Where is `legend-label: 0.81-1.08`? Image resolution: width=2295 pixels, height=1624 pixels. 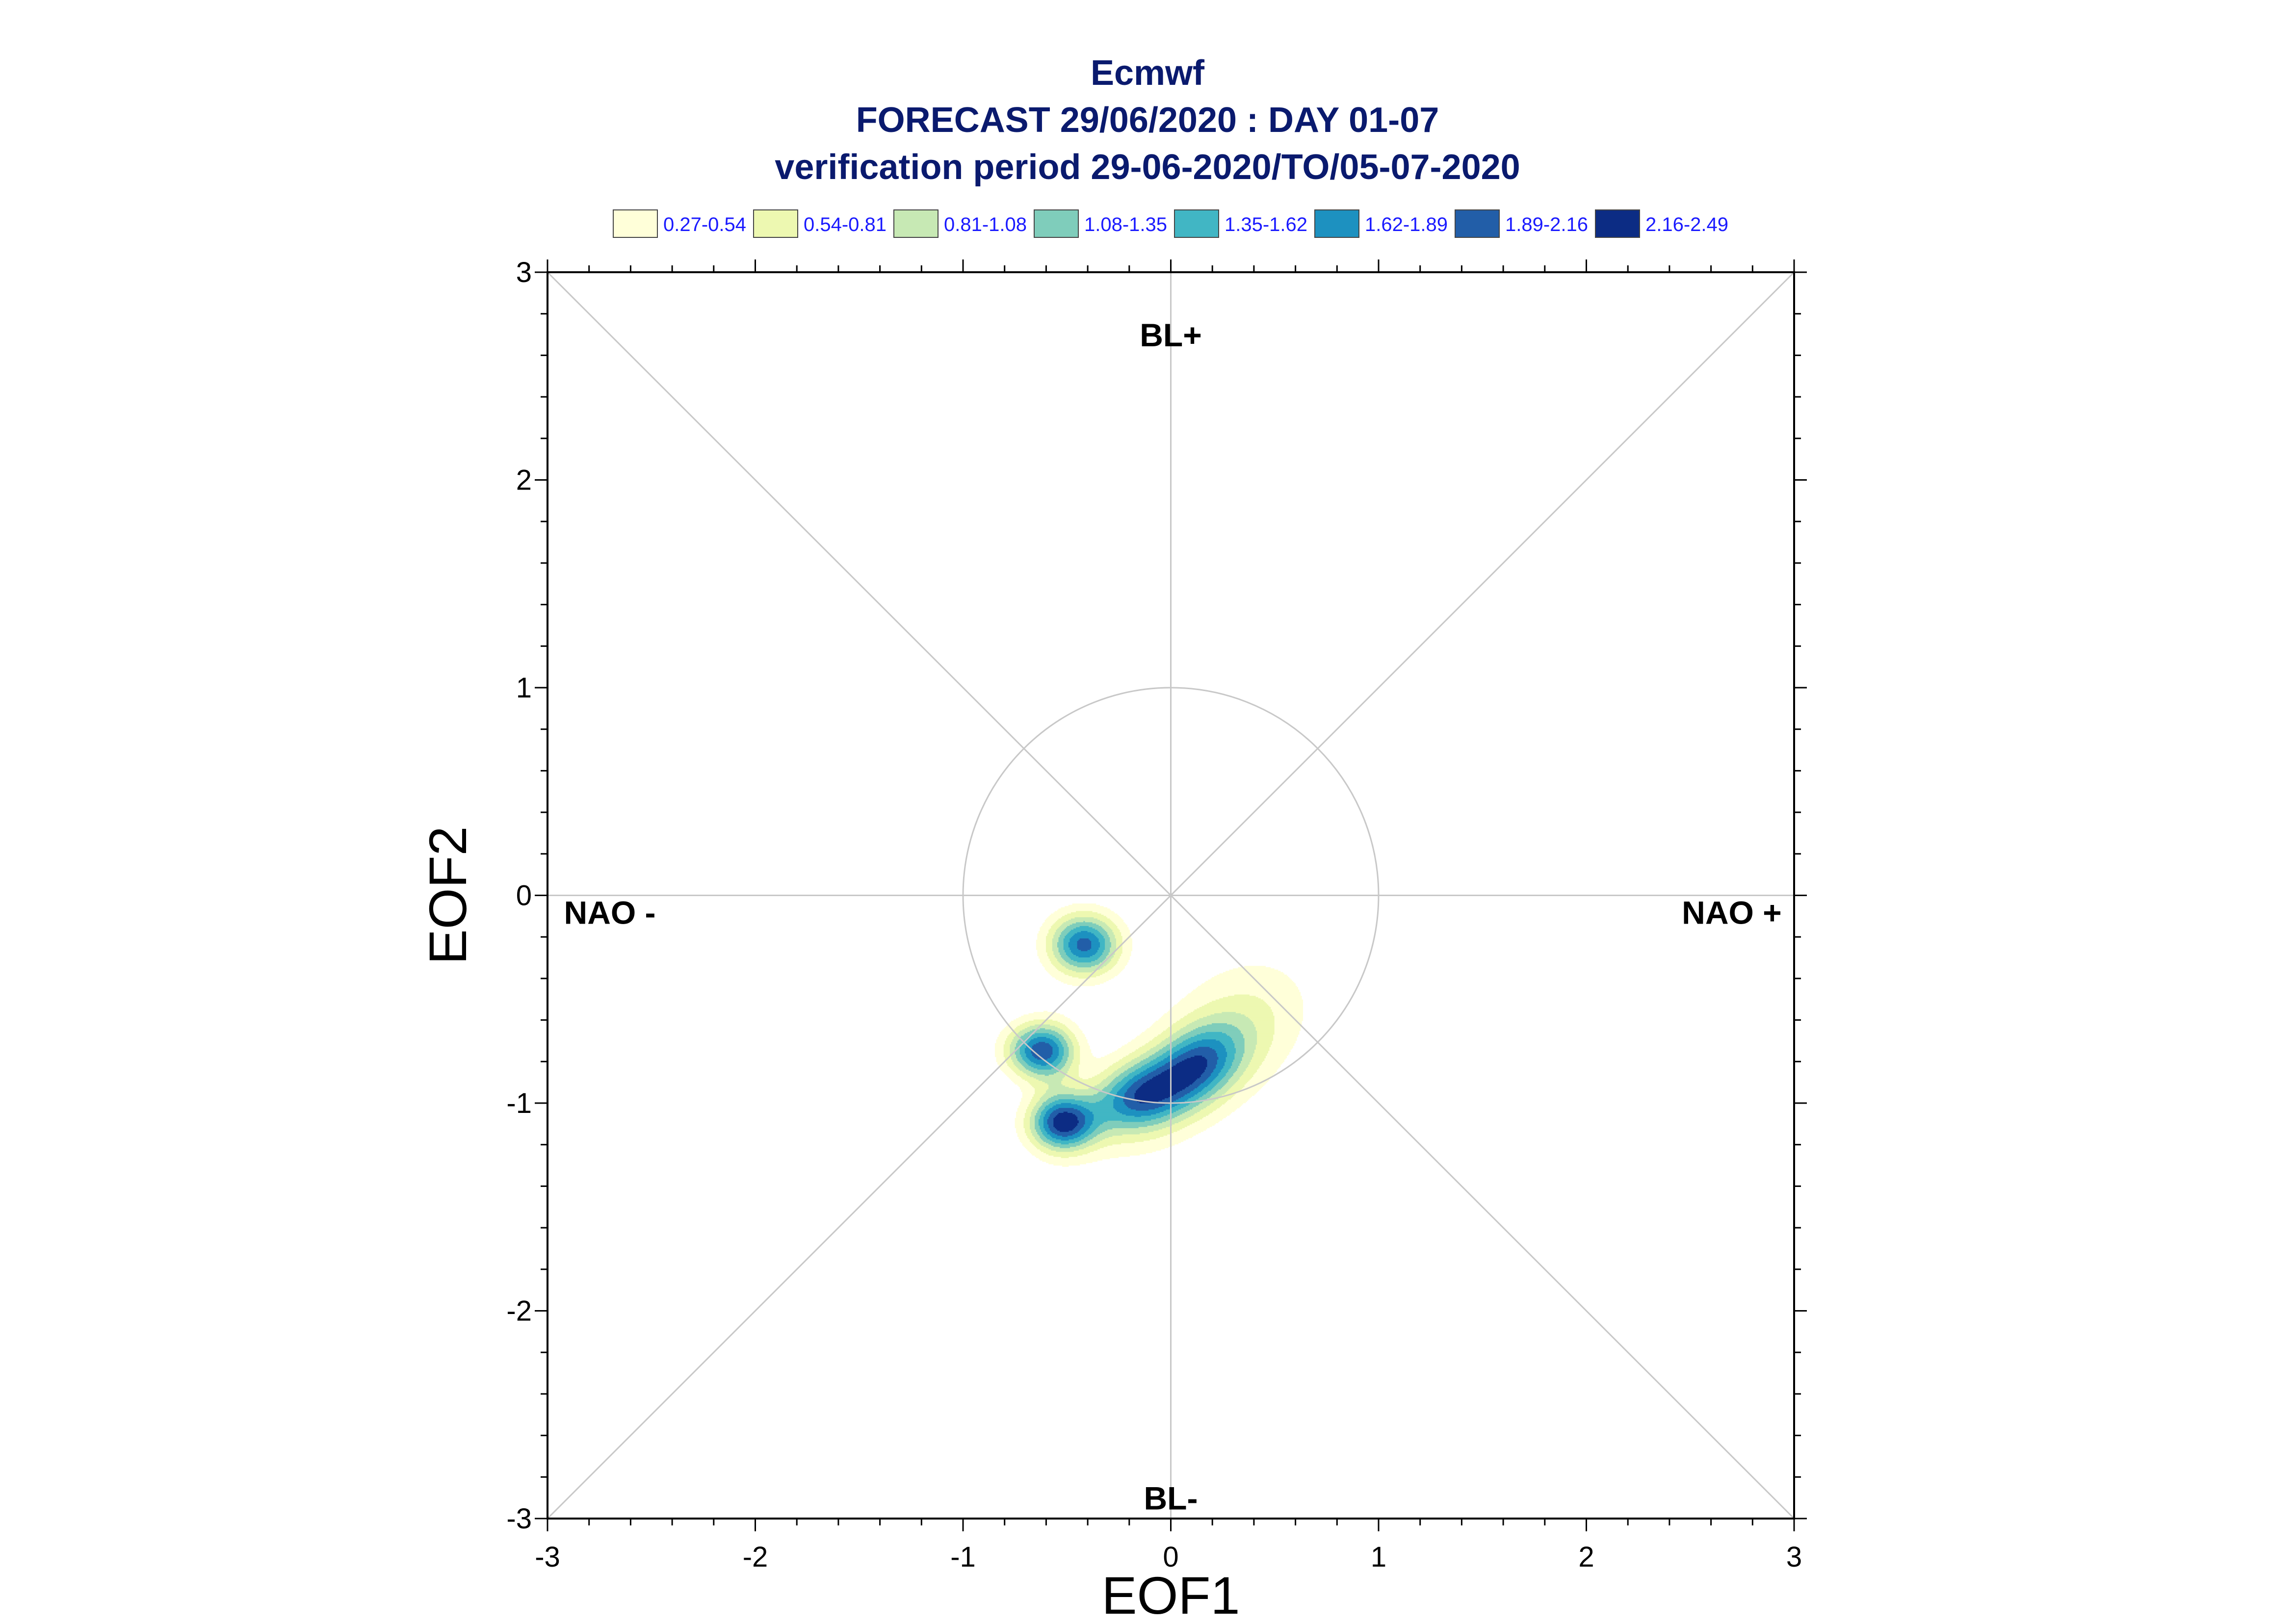 legend-label: 0.81-1.08 is located at coordinates (986, 224).